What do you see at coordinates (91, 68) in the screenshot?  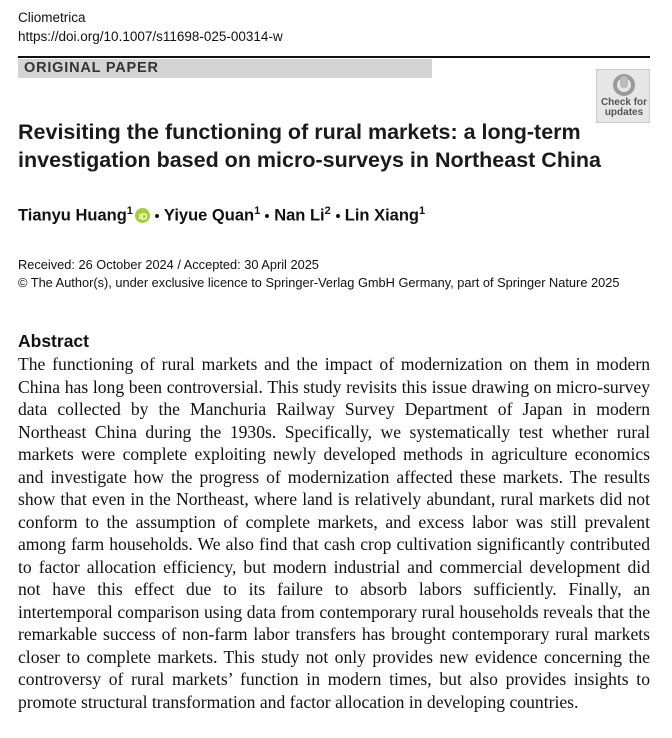 I see `article-type: ORIGINAL PAPER` at bounding box center [91, 68].